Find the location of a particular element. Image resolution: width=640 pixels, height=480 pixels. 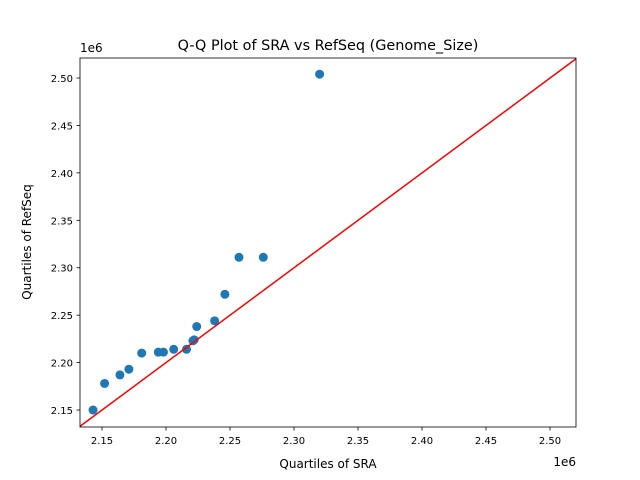

y-tick-label: 2.50 is located at coordinates (62, 79).